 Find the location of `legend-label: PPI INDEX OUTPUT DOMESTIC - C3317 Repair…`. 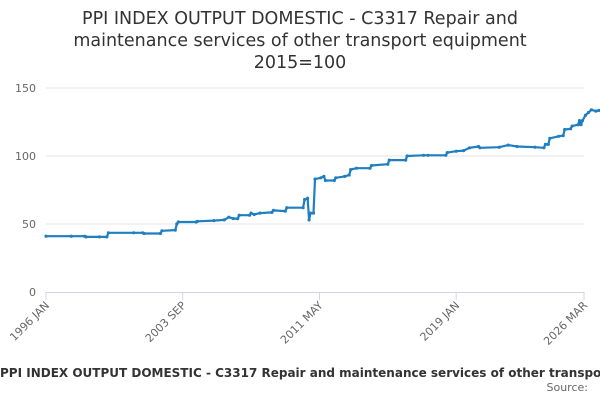

legend-label: PPI INDEX OUTPUT DOMESTIC - C3317 Repair… is located at coordinates (300, 373).